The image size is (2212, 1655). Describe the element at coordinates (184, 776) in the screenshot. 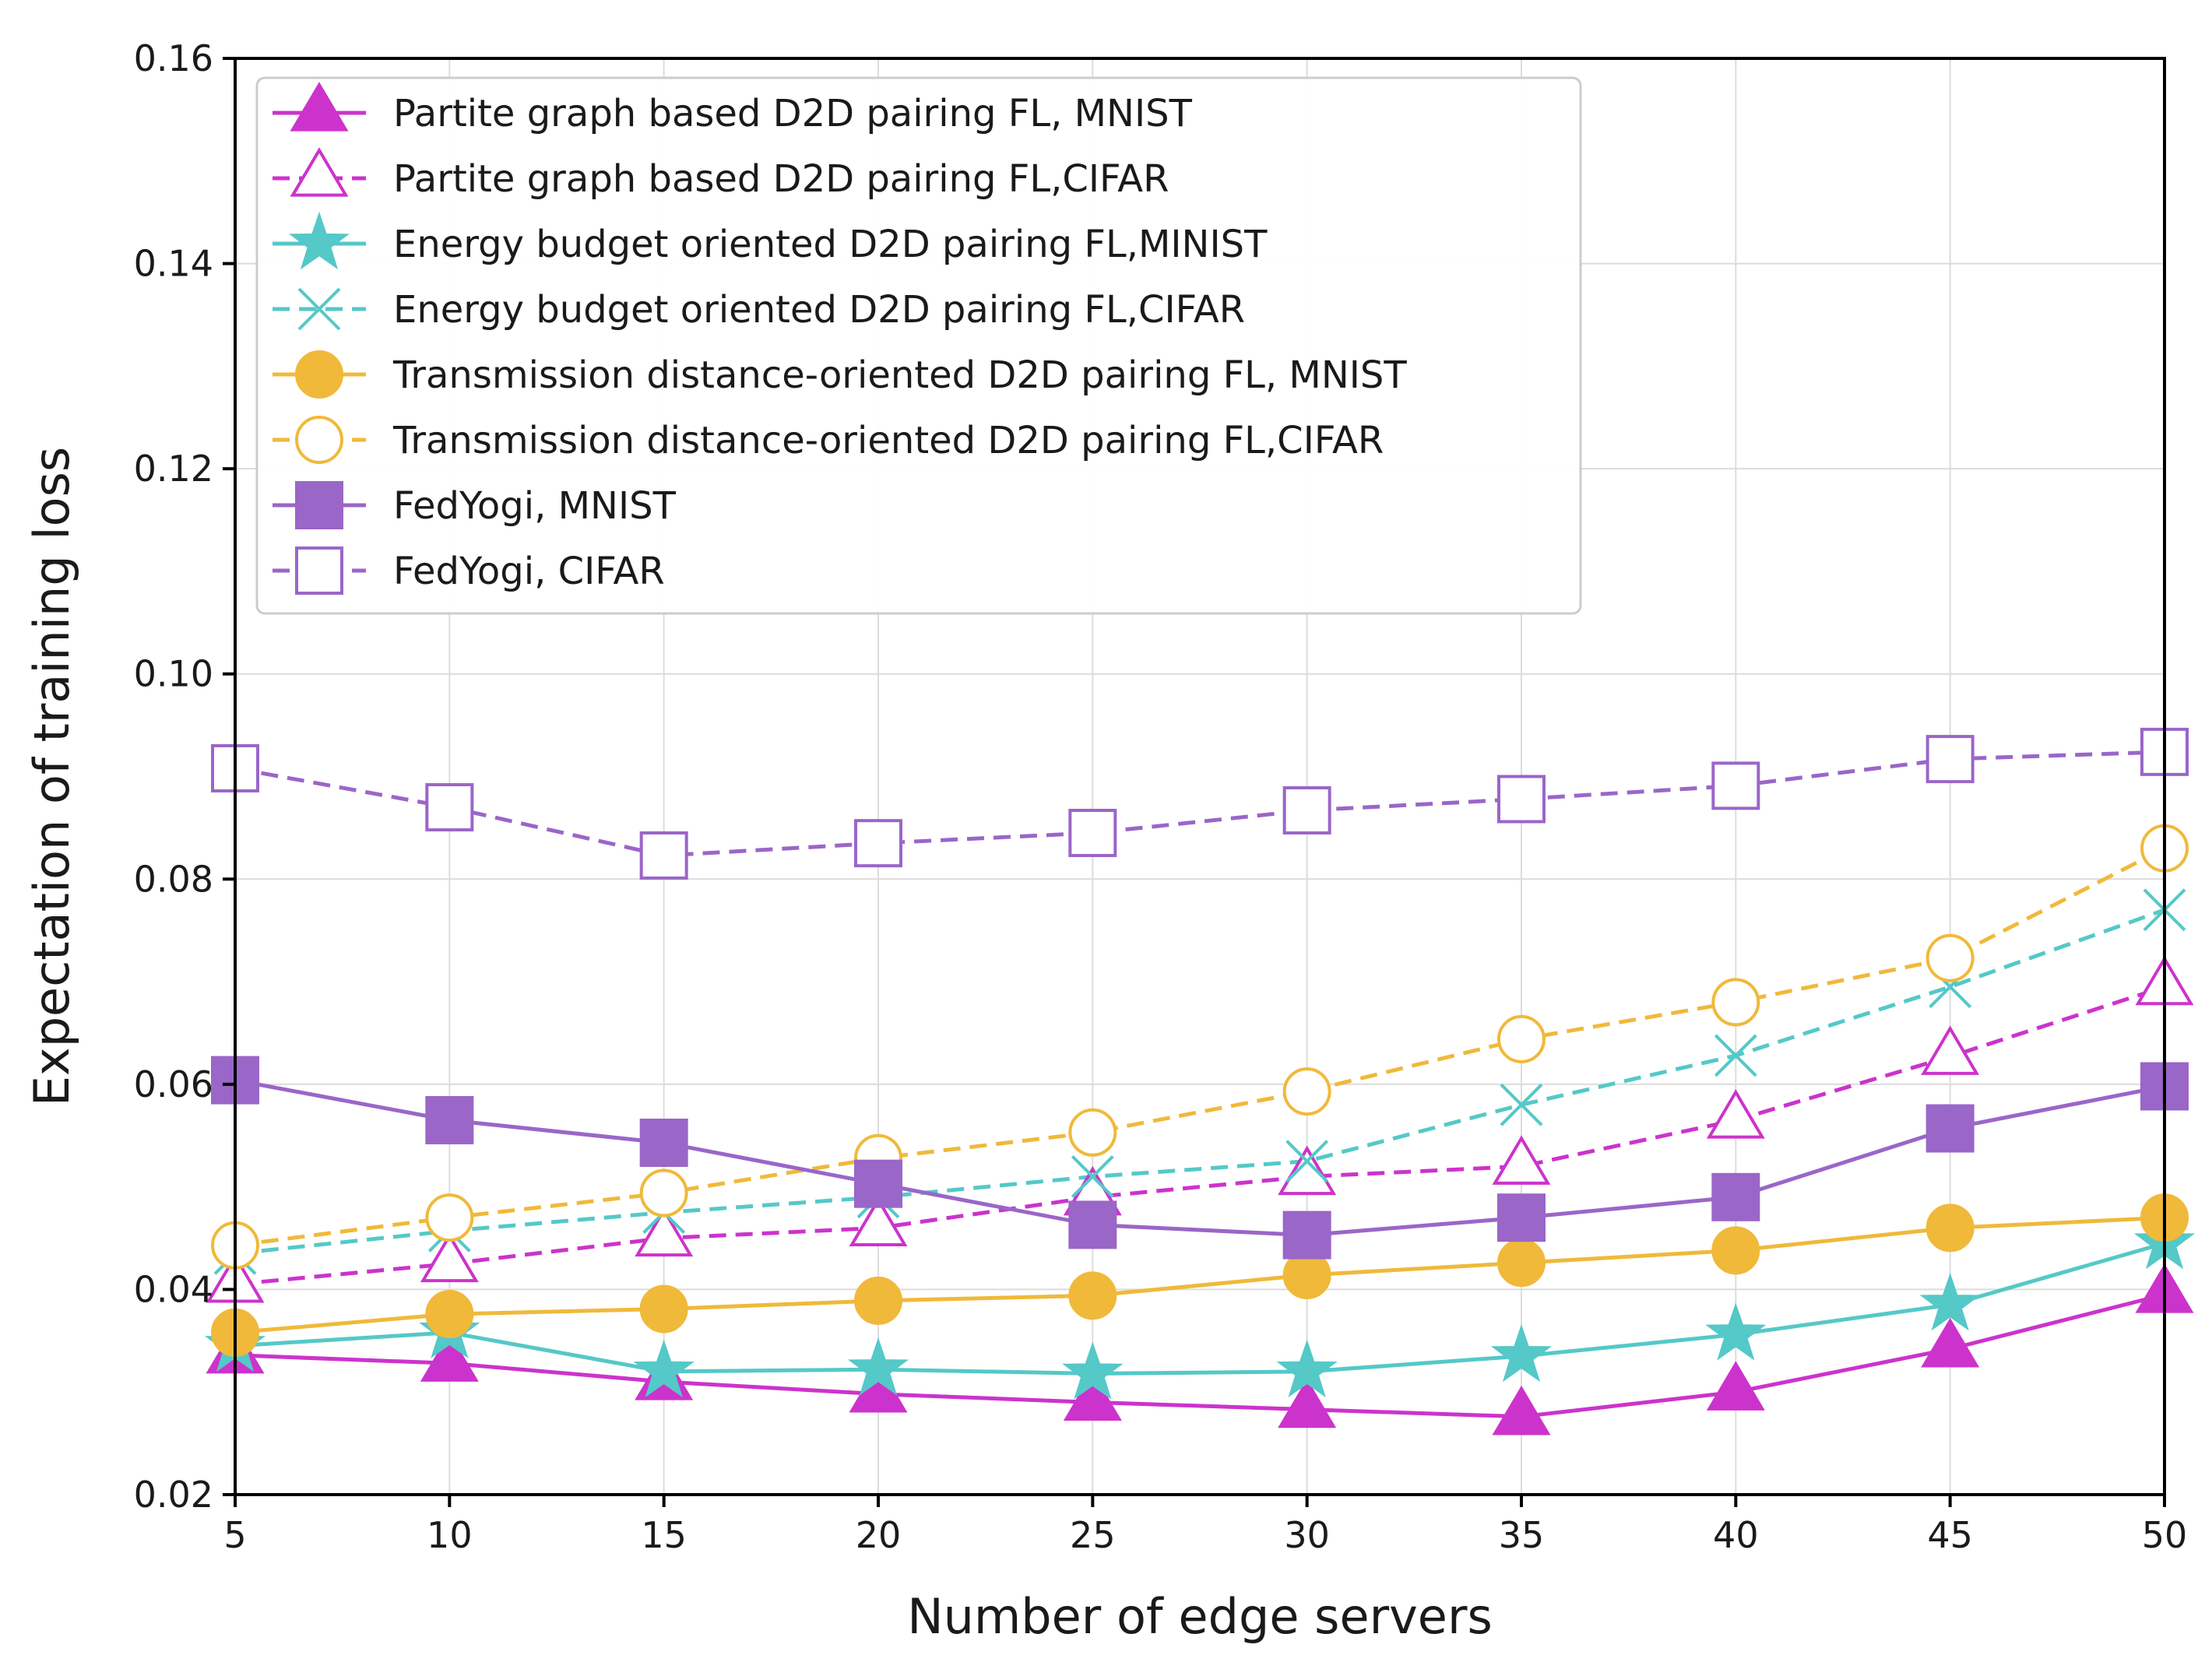

I see `y-axis-ticks: 0.02 0.04 0.06 0.08 0.10 0.12 0.14 0.16` at that location.